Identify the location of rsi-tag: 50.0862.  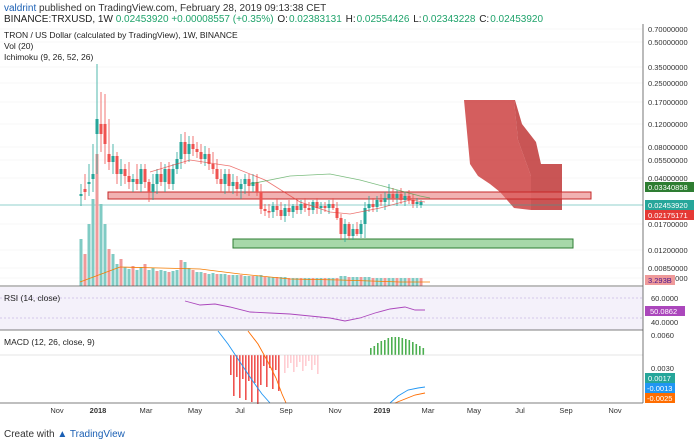
(665, 311).